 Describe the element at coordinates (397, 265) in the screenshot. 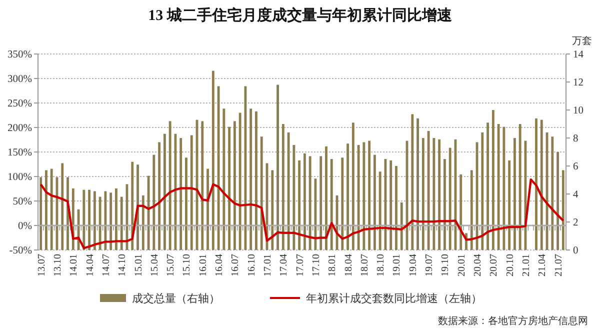

I see `x-tick-label: 19.01` at that location.